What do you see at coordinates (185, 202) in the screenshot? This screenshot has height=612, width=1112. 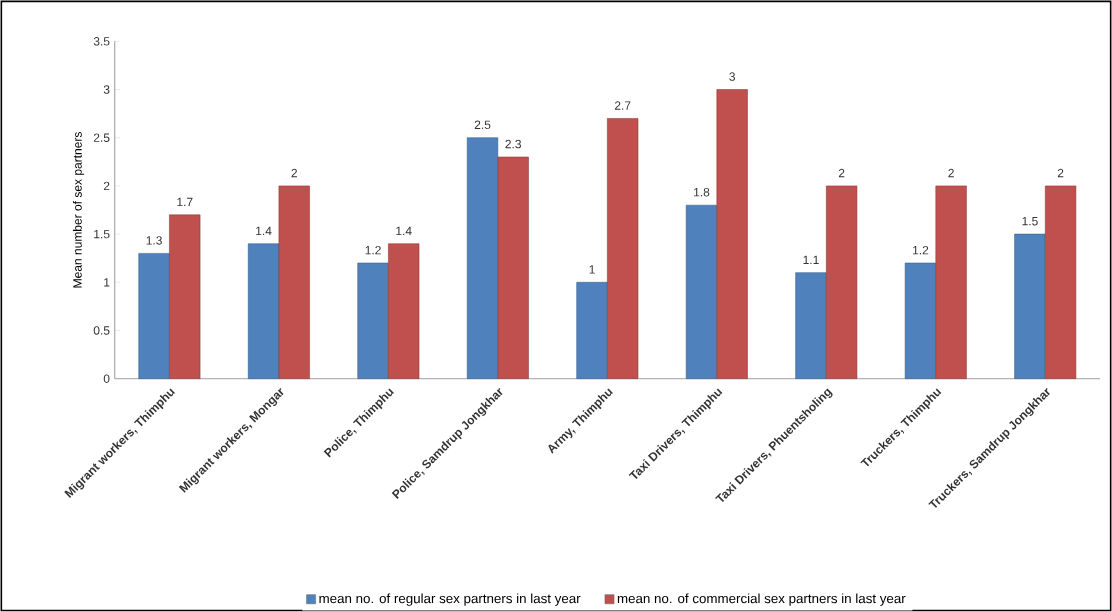 I see `data-label: 1.7` at bounding box center [185, 202].